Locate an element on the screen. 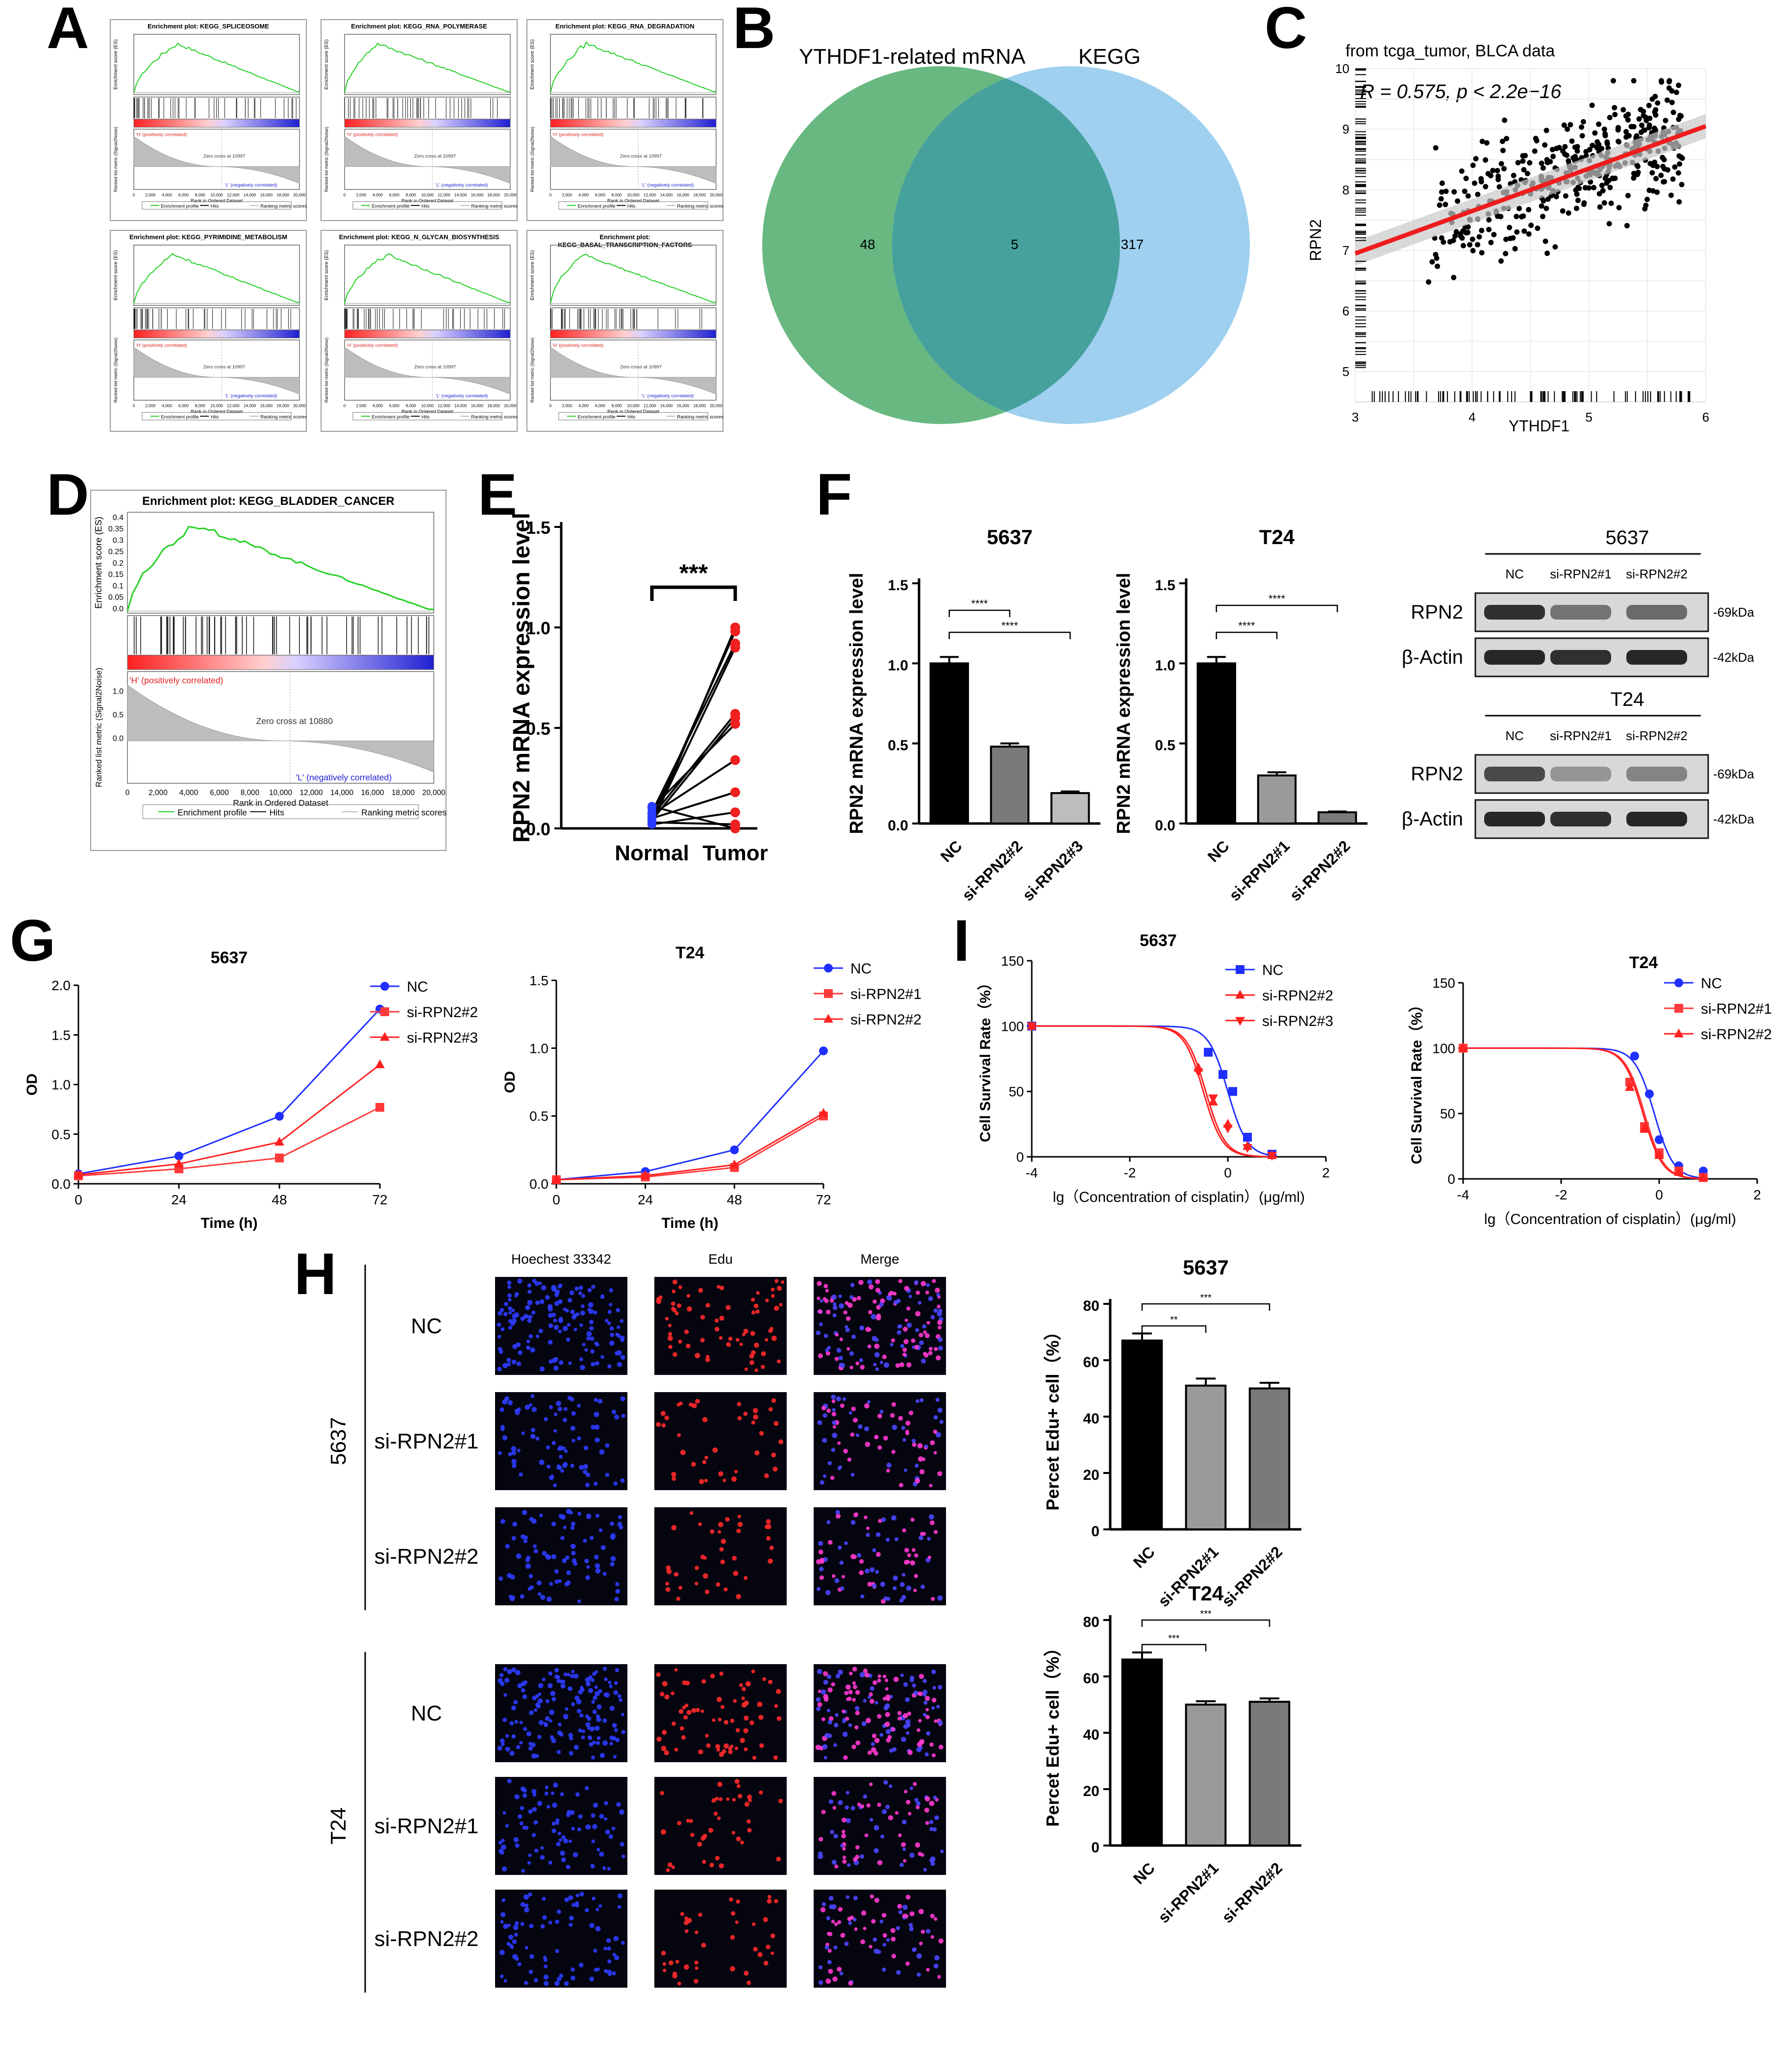 This screenshot has width=1792, height=2046. line-y-tick: 0.5 is located at coordinates (538, 1116).